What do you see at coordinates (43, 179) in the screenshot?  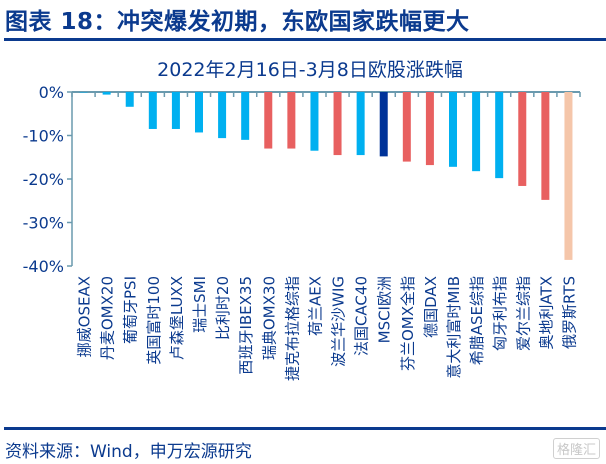 I see `y-tick-label: -20%` at bounding box center [43, 179].